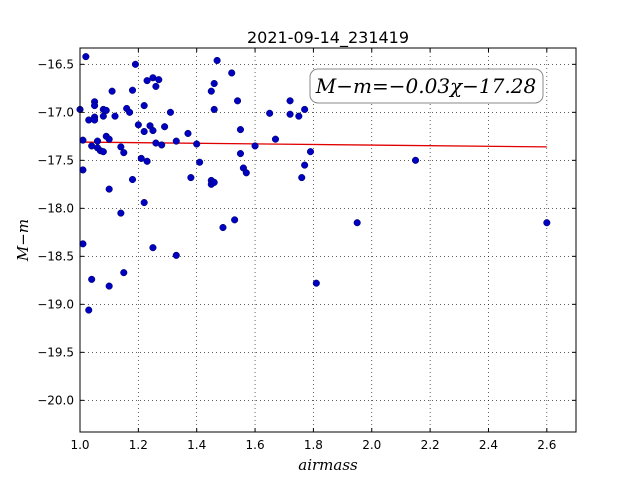 The width and height of the screenshot is (640, 480). I want to click on fit-equation: M−m=−0.03χ−17.28, so click(425, 86).